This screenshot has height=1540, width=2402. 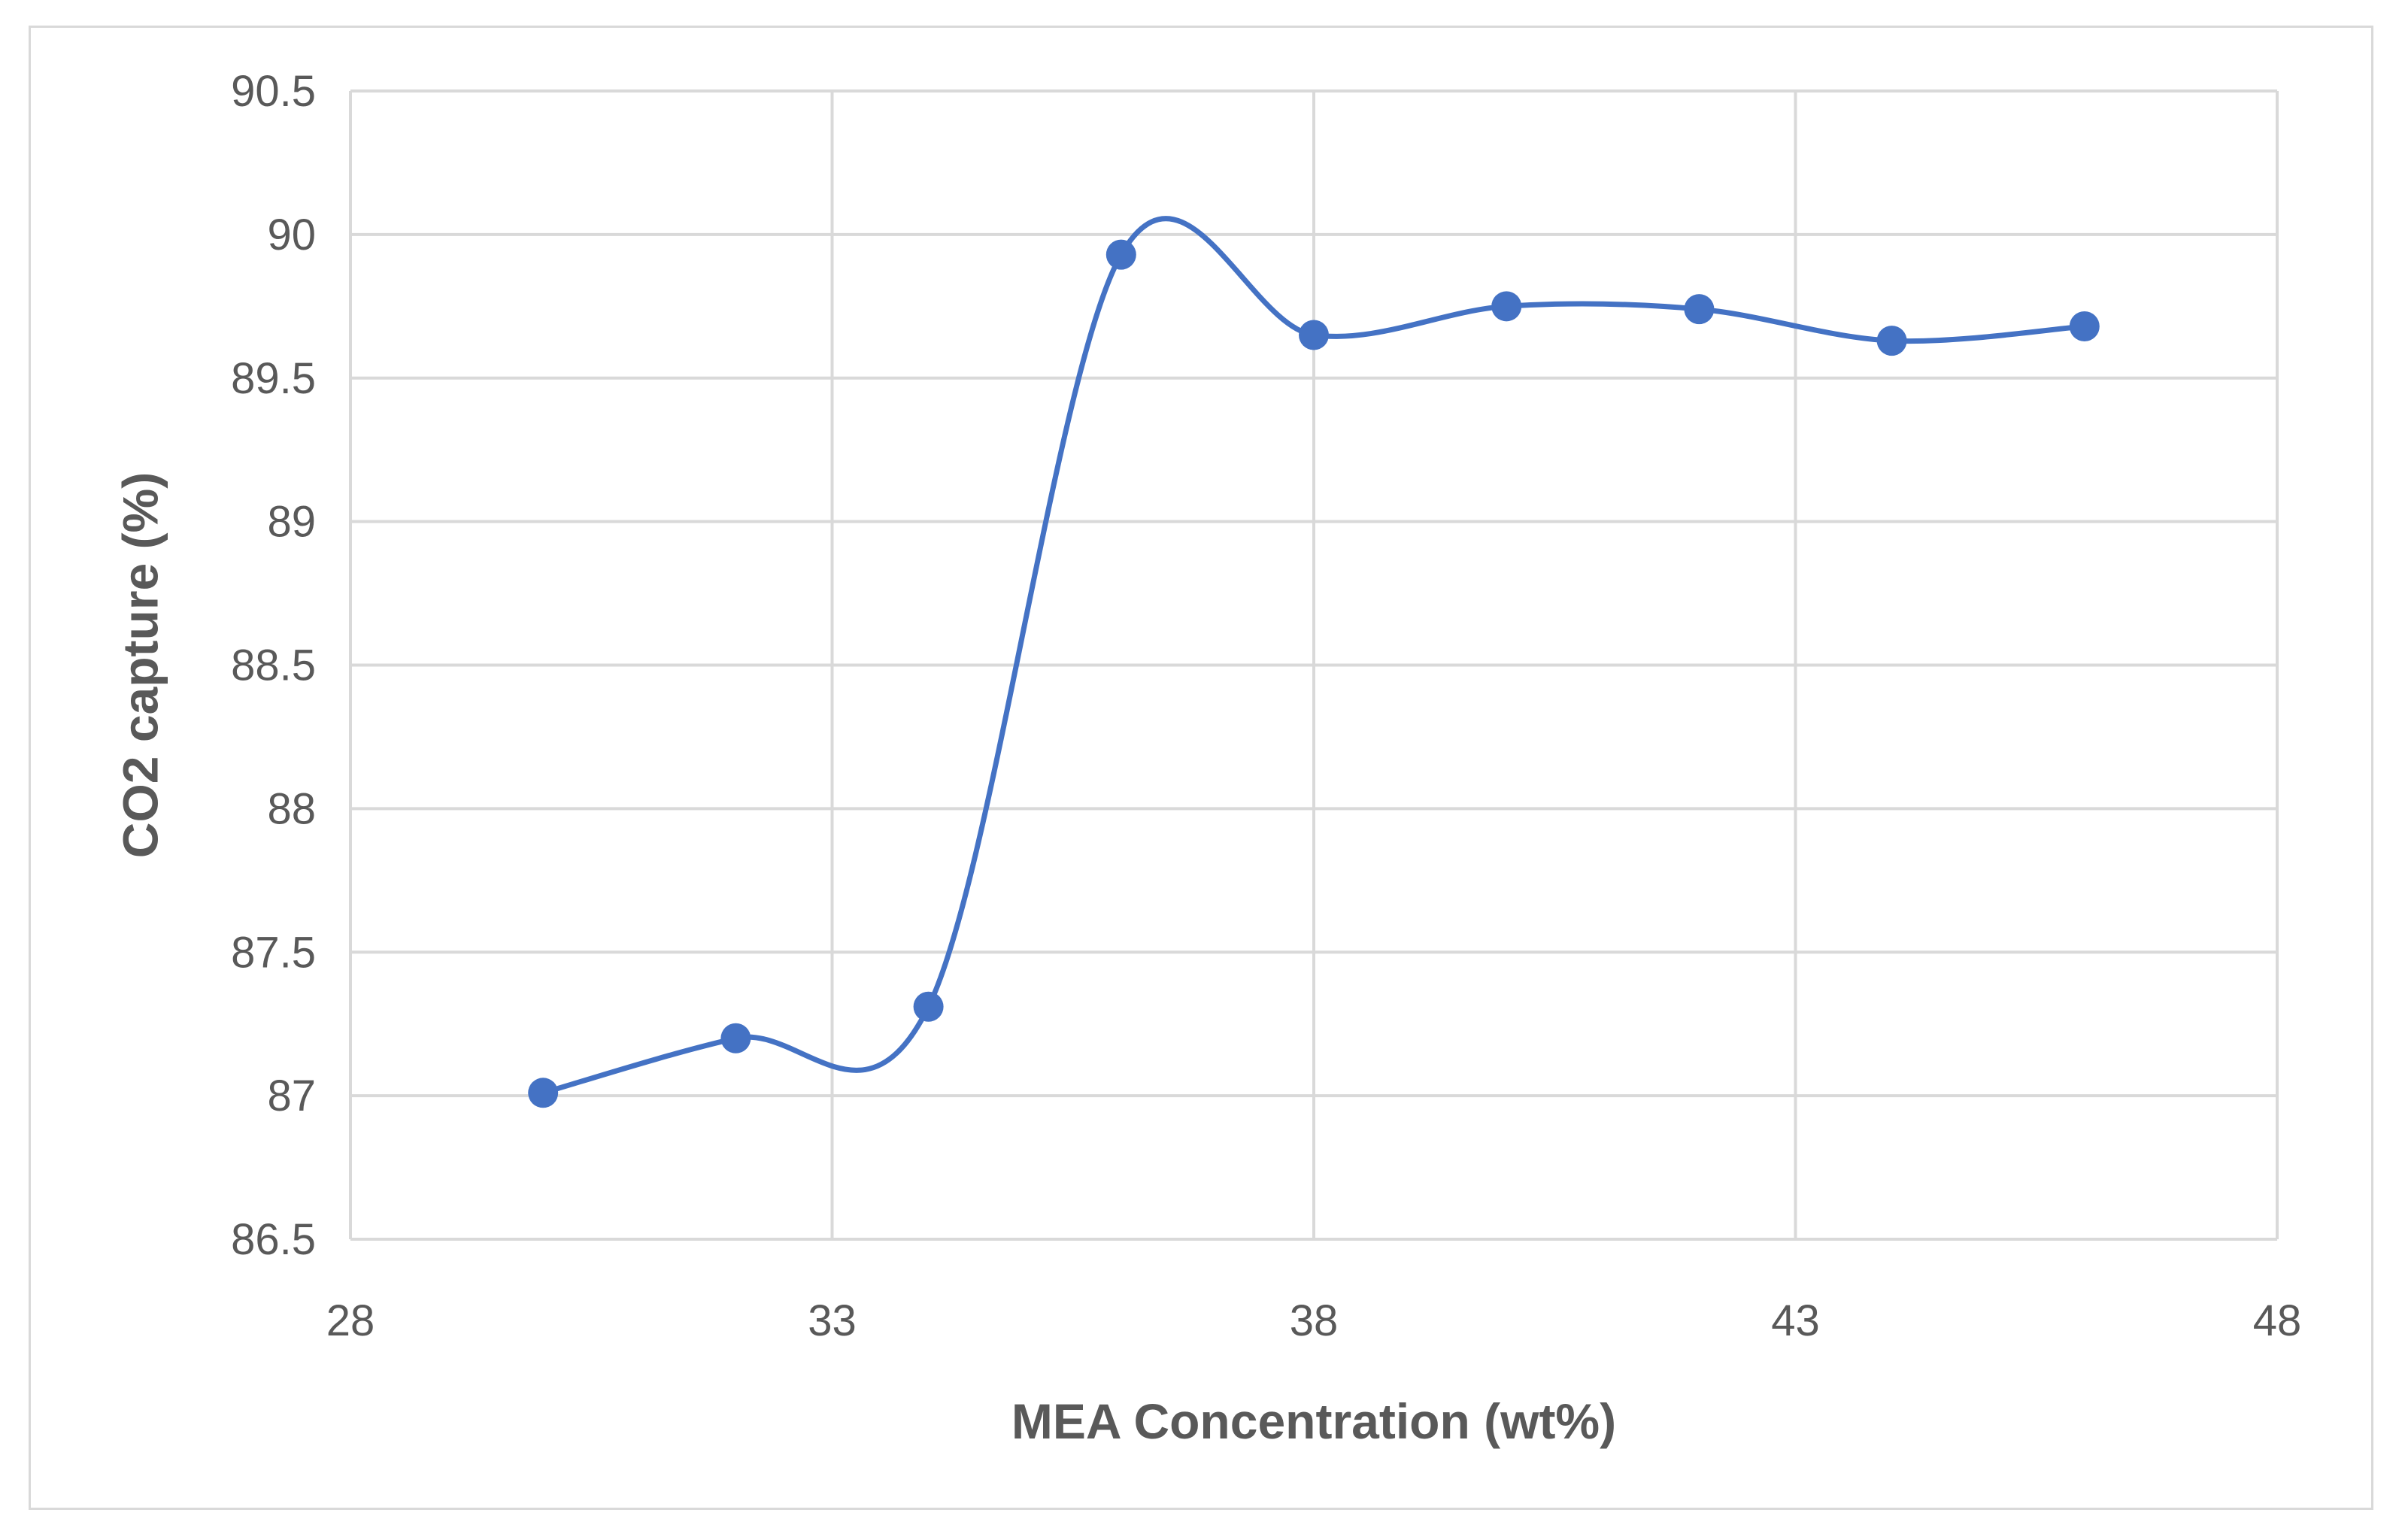 I want to click on y-tick-label: 90, so click(x=291, y=235).